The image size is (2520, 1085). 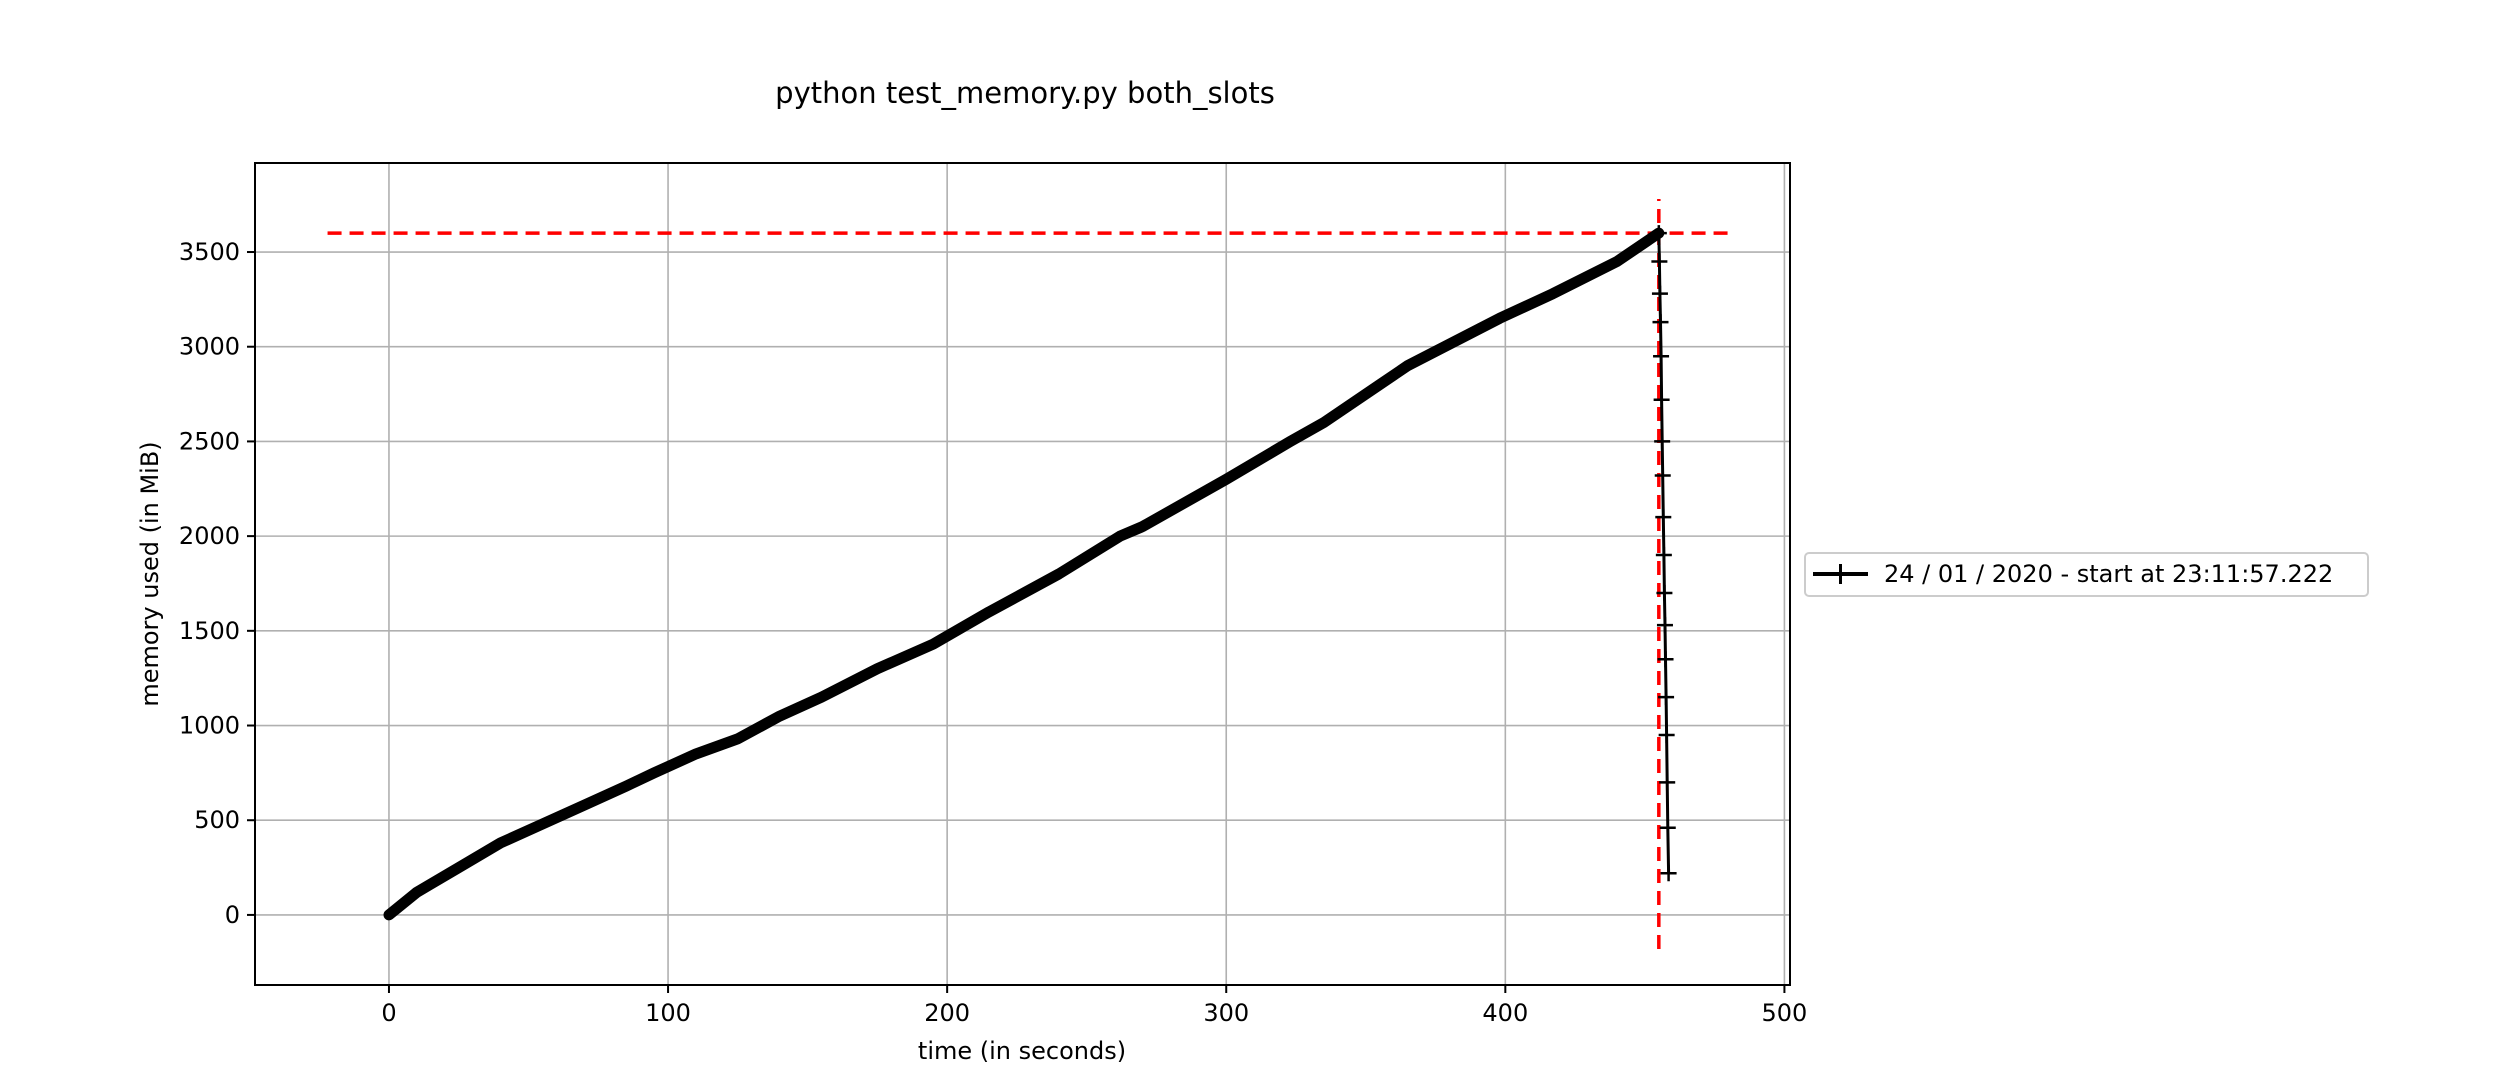 What do you see at coordinates (1505, 1013) in the screenshot?
I see `x-tick-label: 400` at bounding box center [1505, 1013].